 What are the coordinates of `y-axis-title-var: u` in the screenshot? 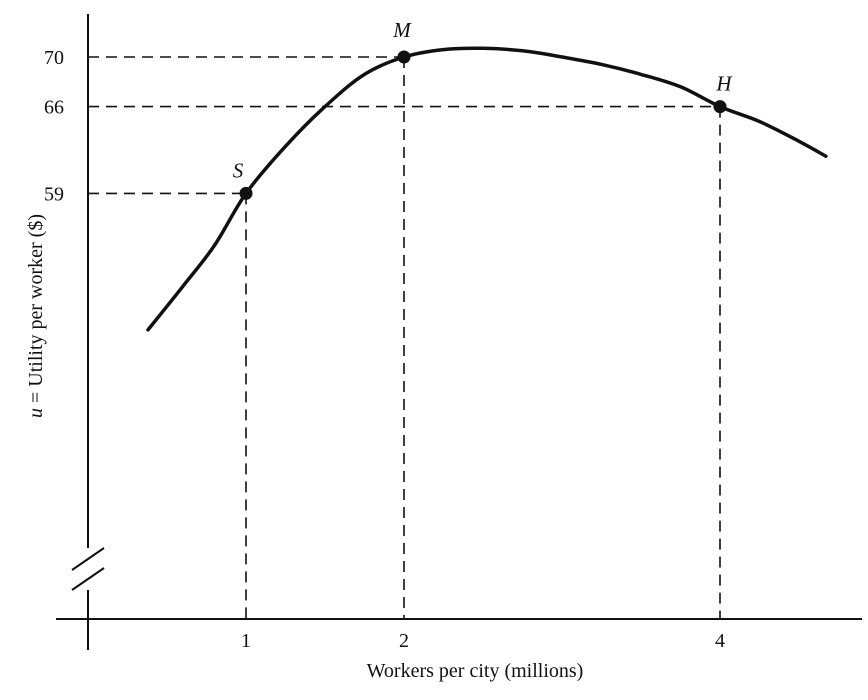 It's located at (36, 413).